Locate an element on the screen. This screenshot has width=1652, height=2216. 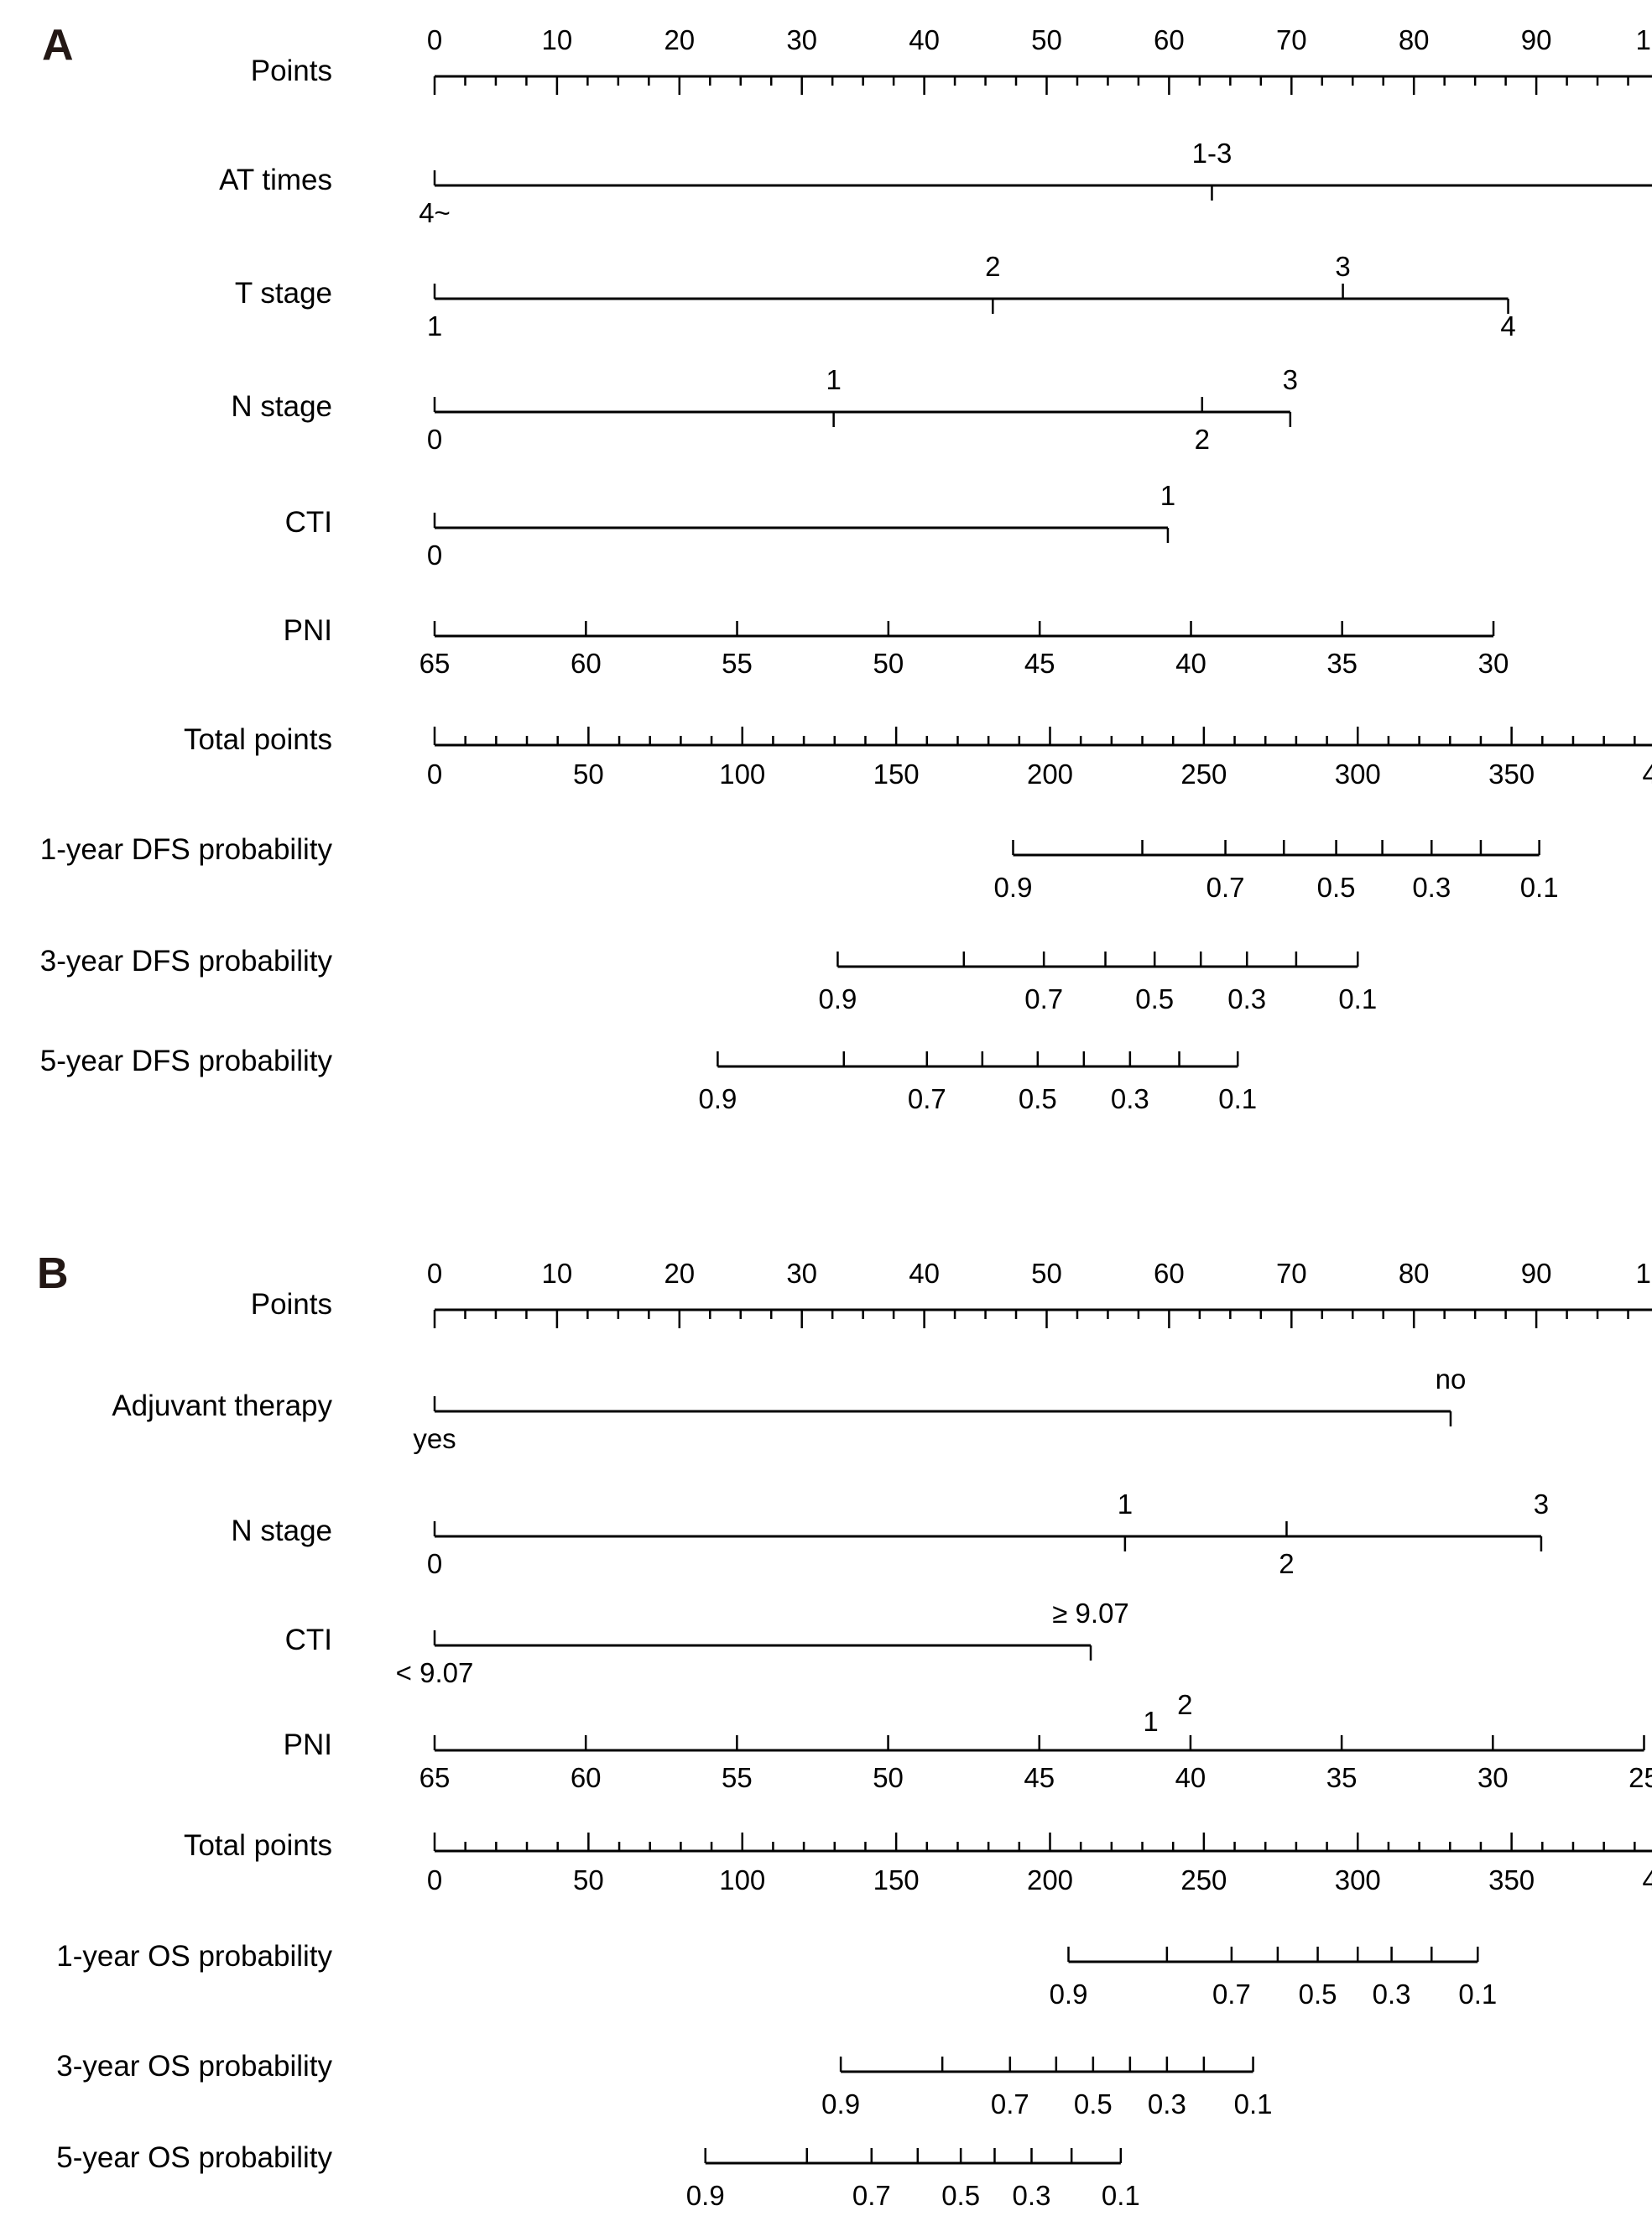
row-label: 5-year OS probability is located at coordinates (194, 2157).